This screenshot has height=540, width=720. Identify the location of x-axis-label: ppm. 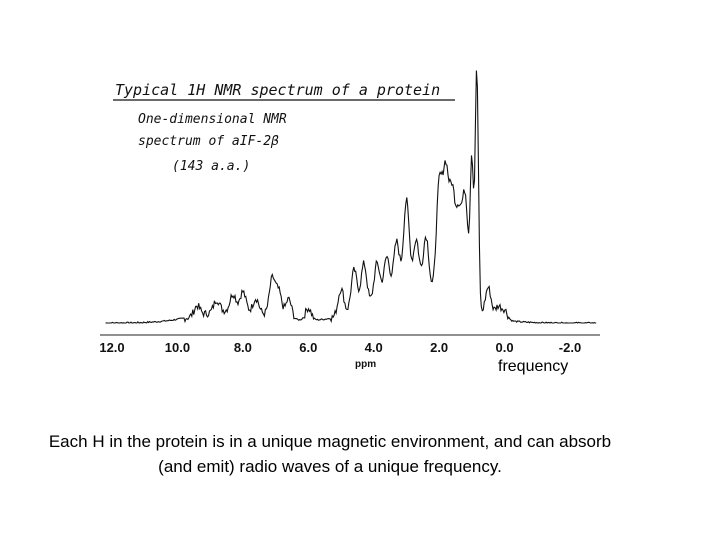
(365, 364).